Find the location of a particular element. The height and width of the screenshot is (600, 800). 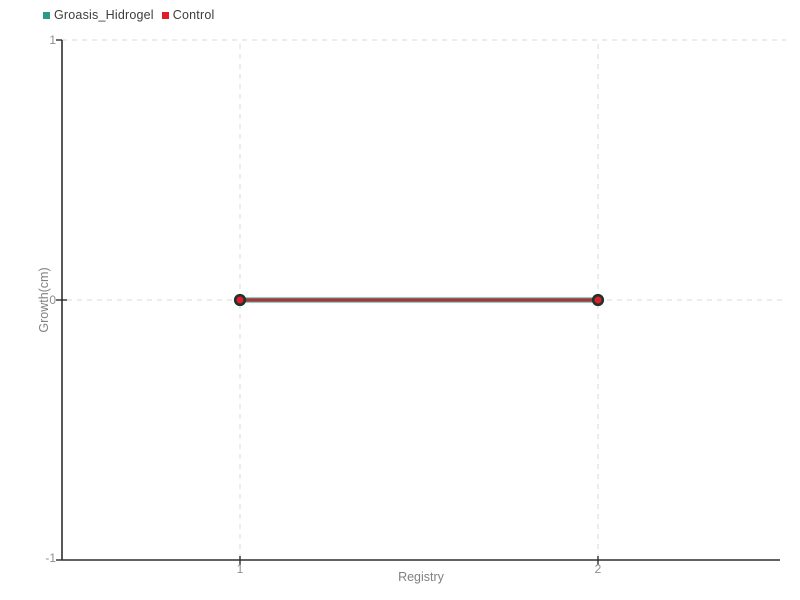

legend-item-groasis-hidrogel: Groasis_Hidrogel is located at coordinates (98, 15).